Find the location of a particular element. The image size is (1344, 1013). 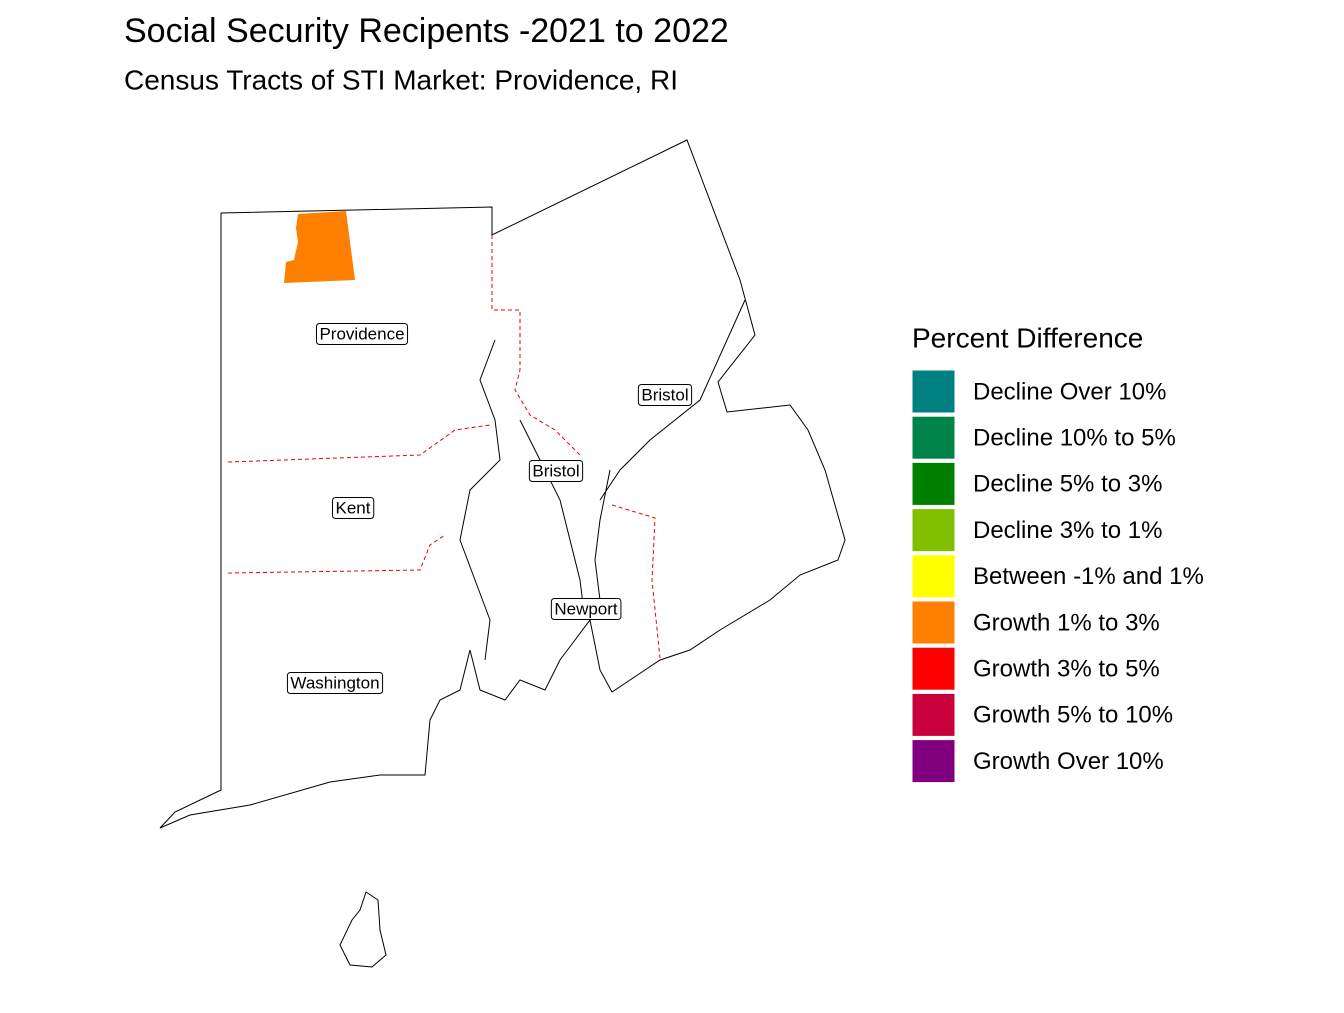

county-boundary is located at coordinates (444, 447).